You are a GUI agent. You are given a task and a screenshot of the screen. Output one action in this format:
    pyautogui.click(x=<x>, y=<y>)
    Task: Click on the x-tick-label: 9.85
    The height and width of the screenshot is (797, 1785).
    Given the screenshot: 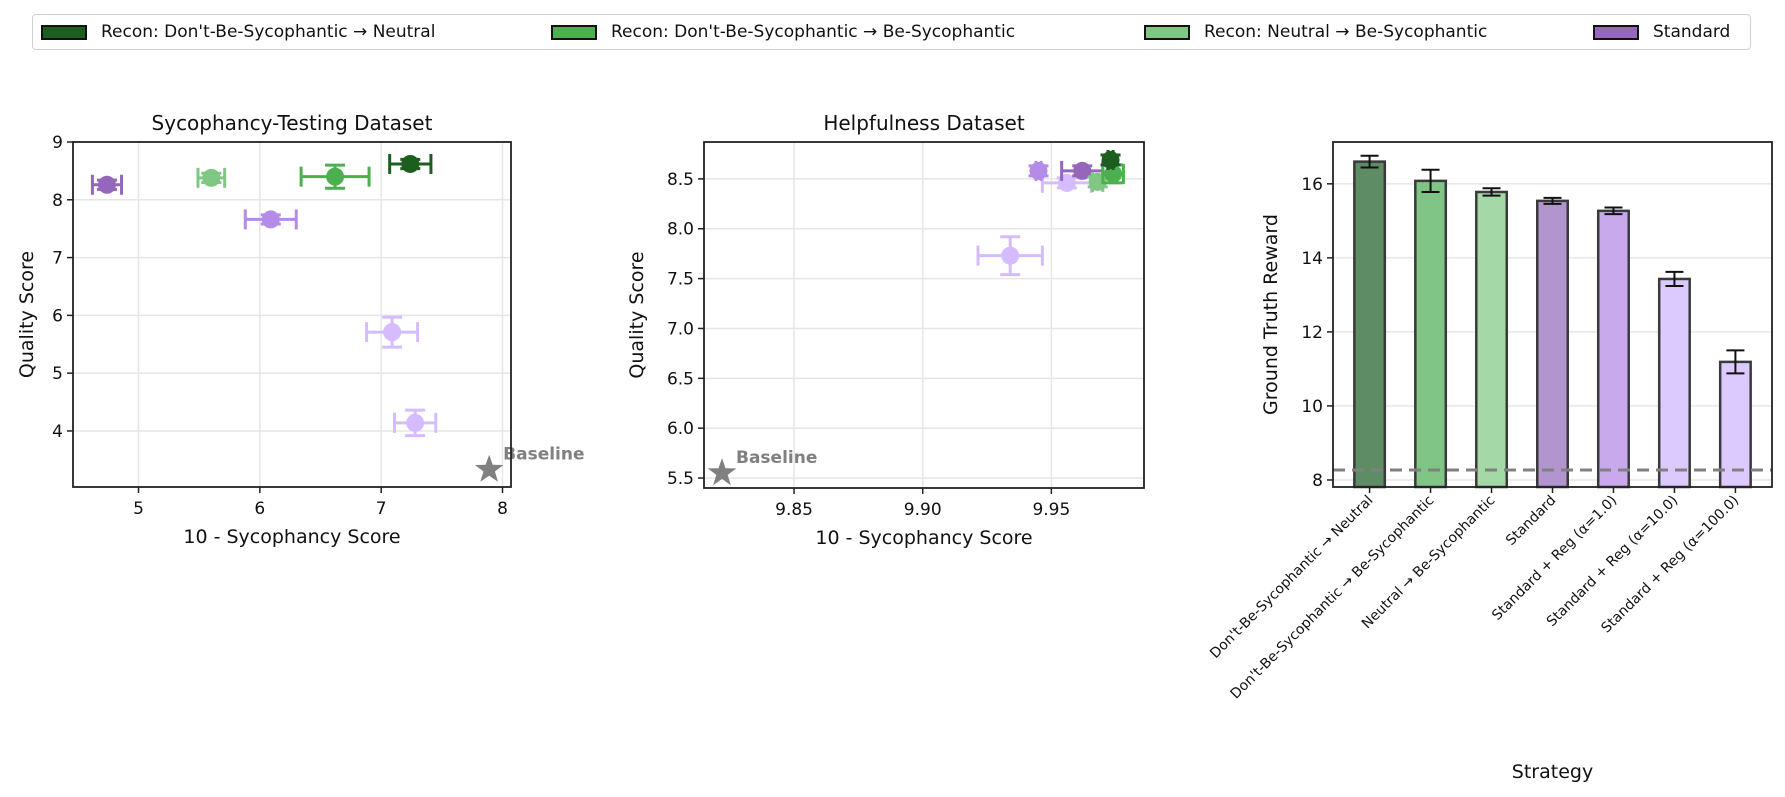 What is the action you would take?
    pyautogui.click(x=794, y=510)
    